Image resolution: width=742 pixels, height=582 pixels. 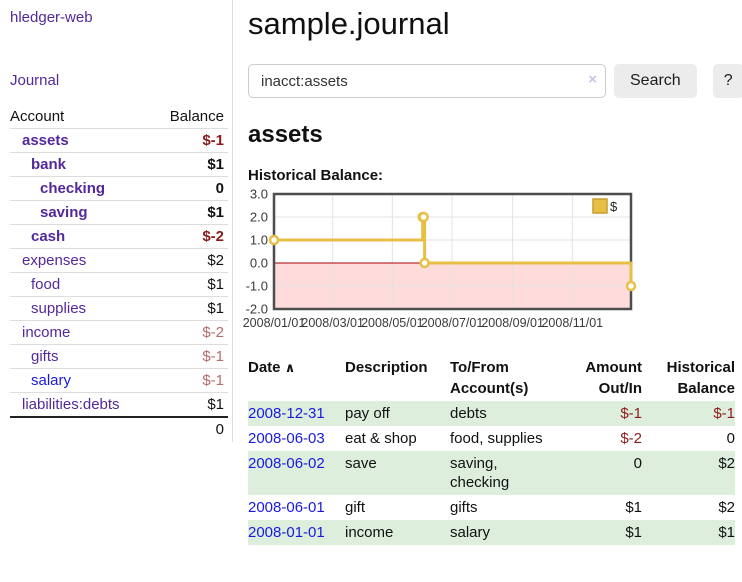 What do you see at coordinates (213, 332) in the screenshot?
I see `sidebar-account-balance: $-2` at bounding box center [213, 332].